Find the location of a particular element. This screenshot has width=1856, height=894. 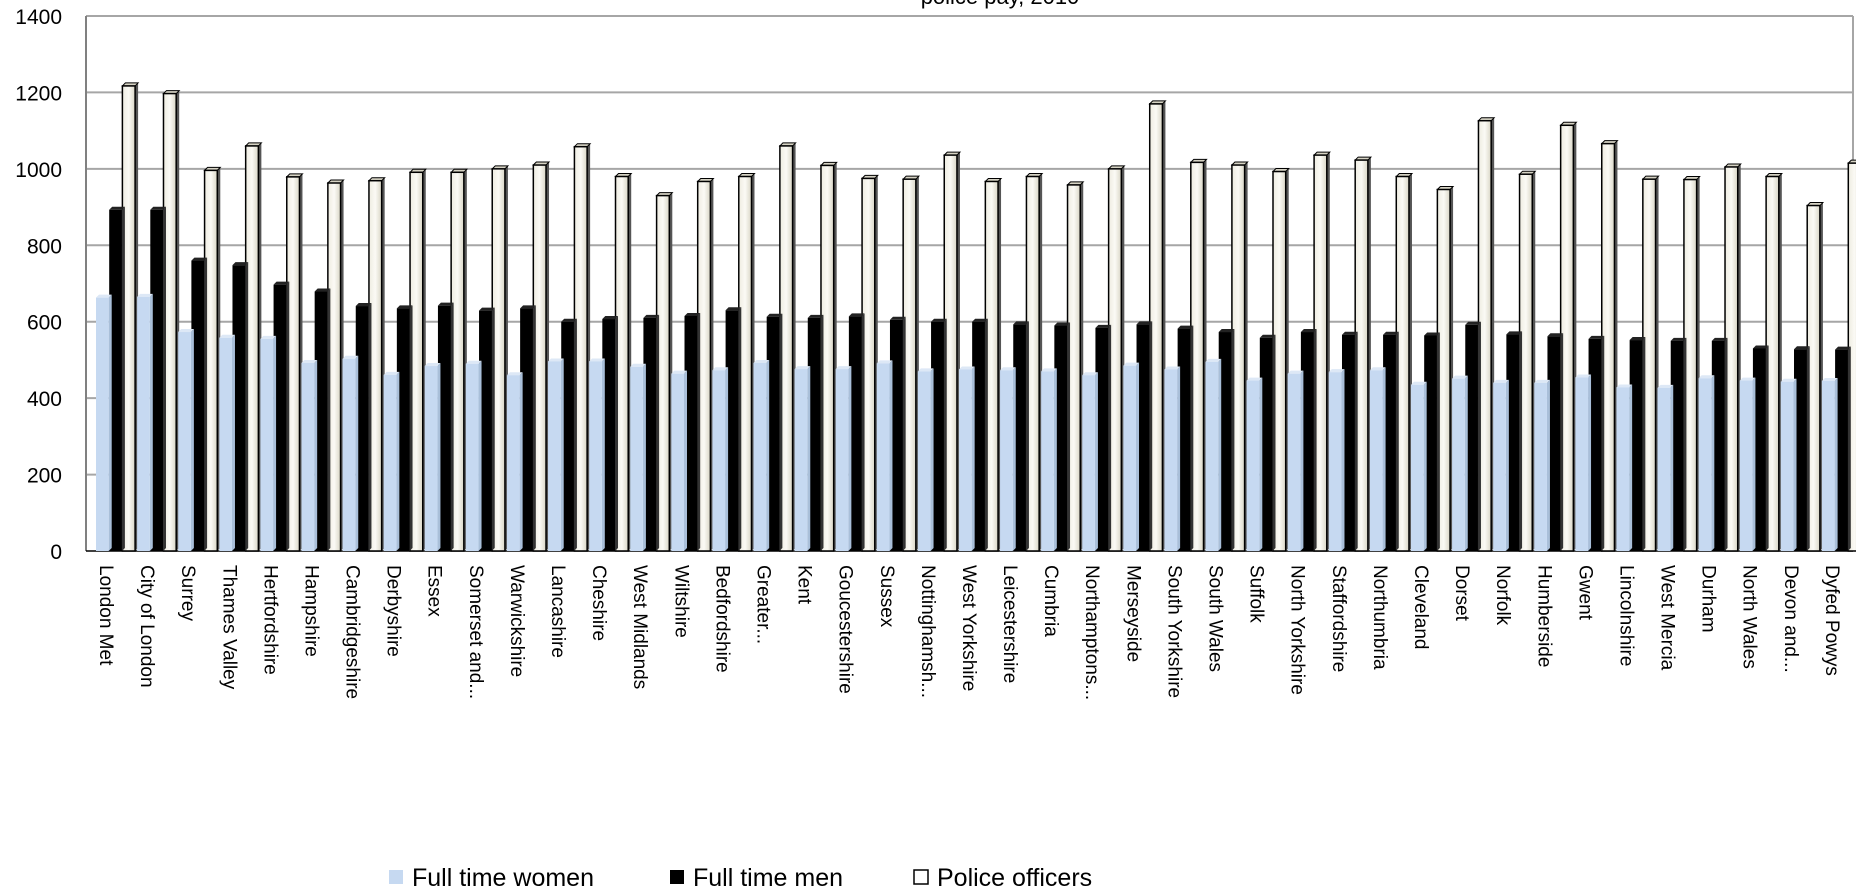

legend-label: Police officers is located at coordinates (1014, 876).